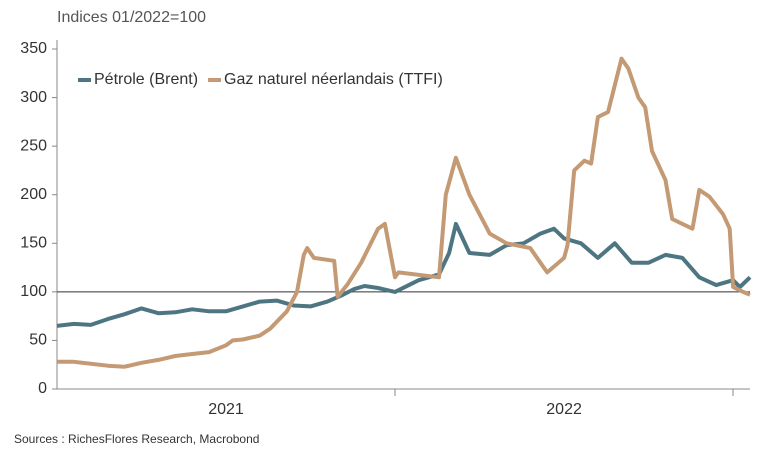 The height and width of the screenshot is (461, 767). What do you see at coordinates (33, 194) in the screenshot?
I see `y-tick-label: 200` at bounding box center [33, 194].